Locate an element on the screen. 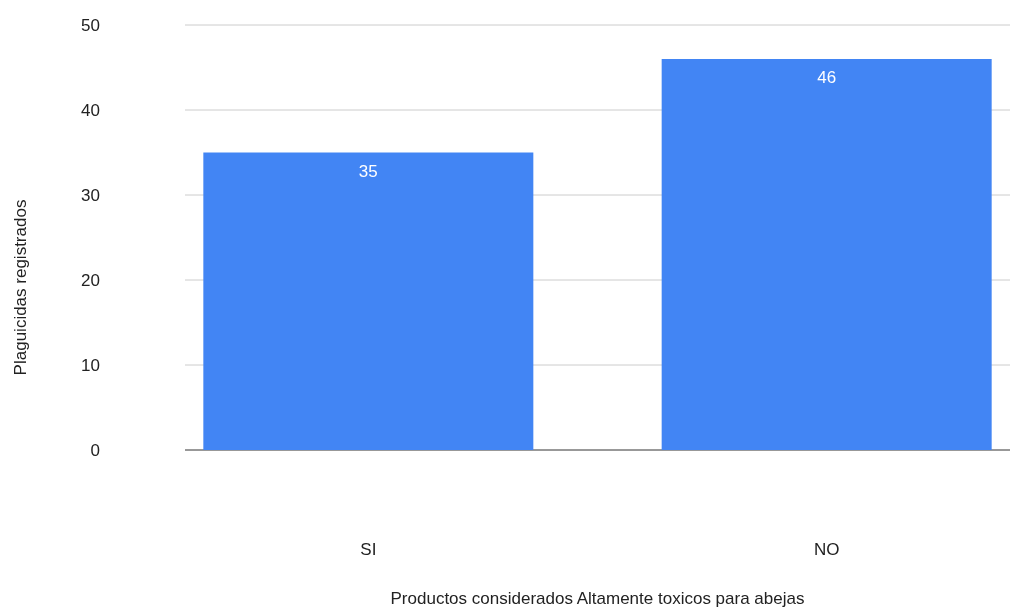 This screenshot has height=612, width=1012. y-tick-label: 0 is located at coordinates (95, 450).